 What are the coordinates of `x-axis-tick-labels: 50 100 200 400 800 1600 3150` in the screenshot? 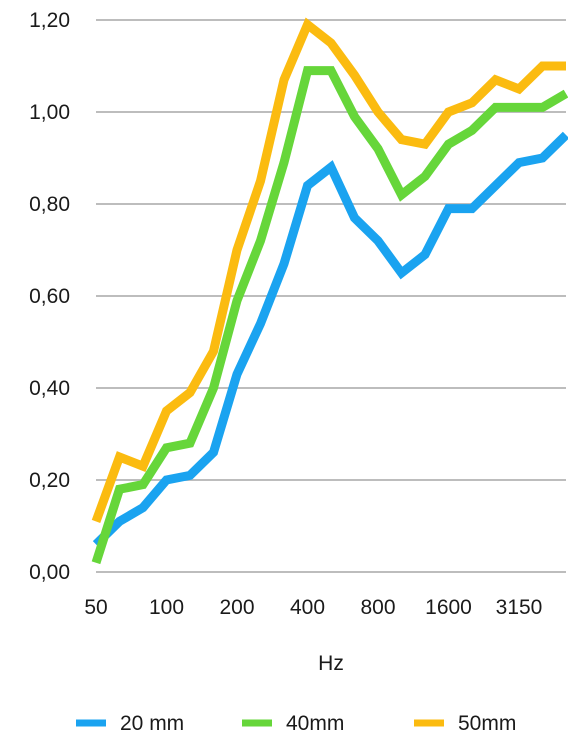 It's located at (313, 607).